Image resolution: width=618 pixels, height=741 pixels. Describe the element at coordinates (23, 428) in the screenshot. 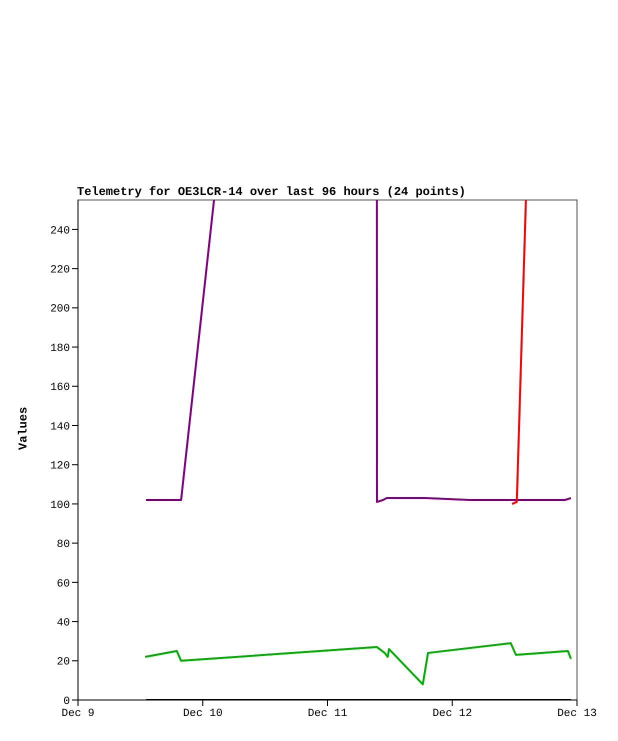

I see `y-axis-title: Values` at that location.